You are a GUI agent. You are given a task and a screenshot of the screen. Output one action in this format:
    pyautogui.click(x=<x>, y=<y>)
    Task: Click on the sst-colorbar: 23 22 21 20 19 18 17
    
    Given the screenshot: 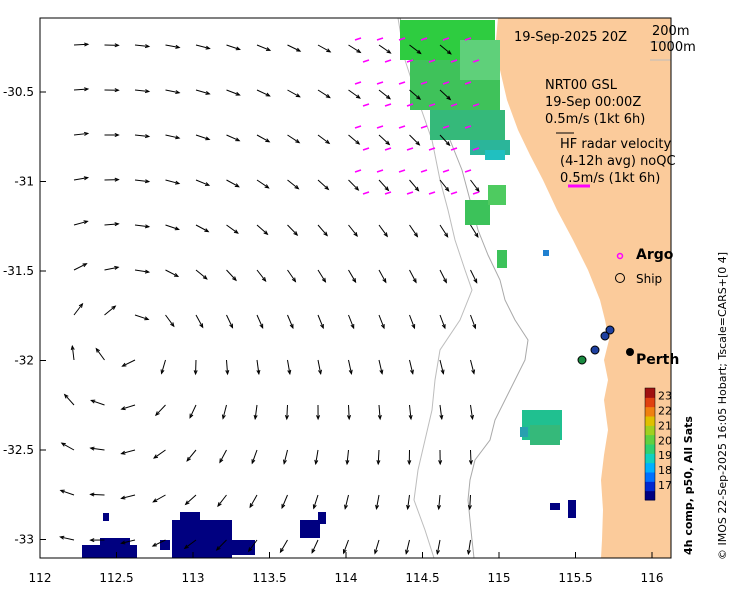 What is the action you would take?
    pyautogui.click(x=658, y=444)
    